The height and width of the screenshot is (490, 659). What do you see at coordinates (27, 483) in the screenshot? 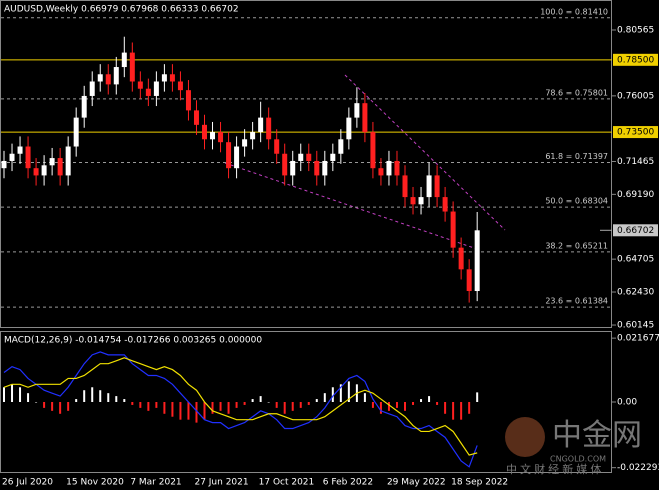
I see `x-tick-label: 26 Jul 2020` at bounding box center [27, 483].